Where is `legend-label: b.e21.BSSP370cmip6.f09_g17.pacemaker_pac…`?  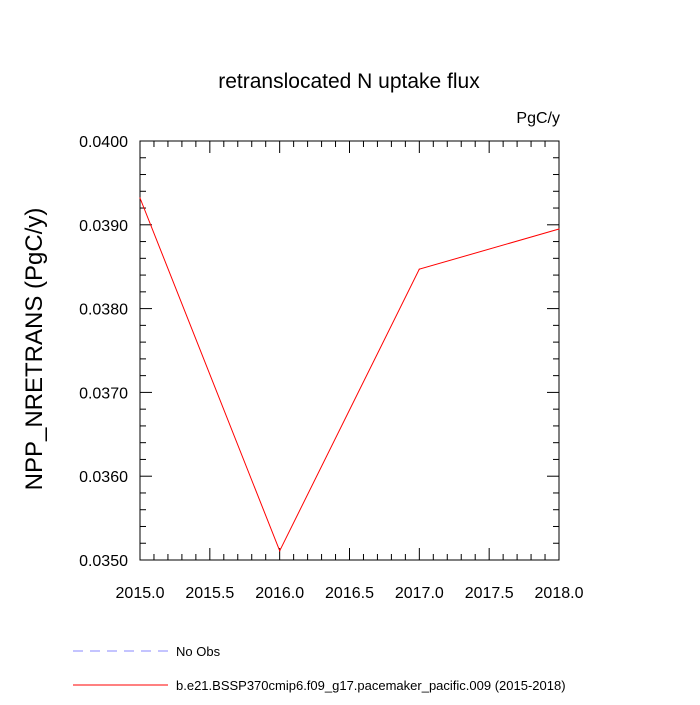
legend-label: b.e21.BSSP370cmip6.f09_g17.pacemaker_pac… is located at coordinates (371, 685).